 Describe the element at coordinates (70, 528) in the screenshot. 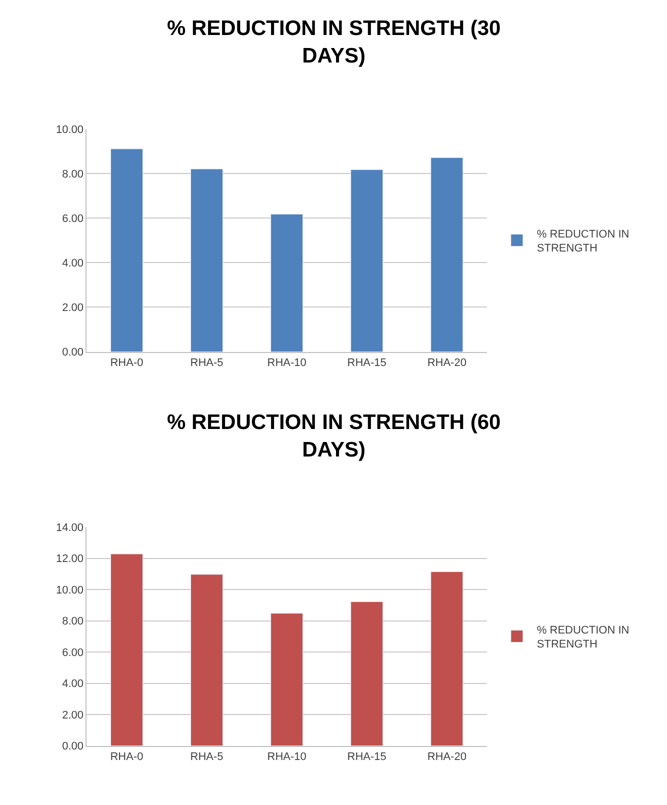

I see `y-tick-label: 14.00` at that location.